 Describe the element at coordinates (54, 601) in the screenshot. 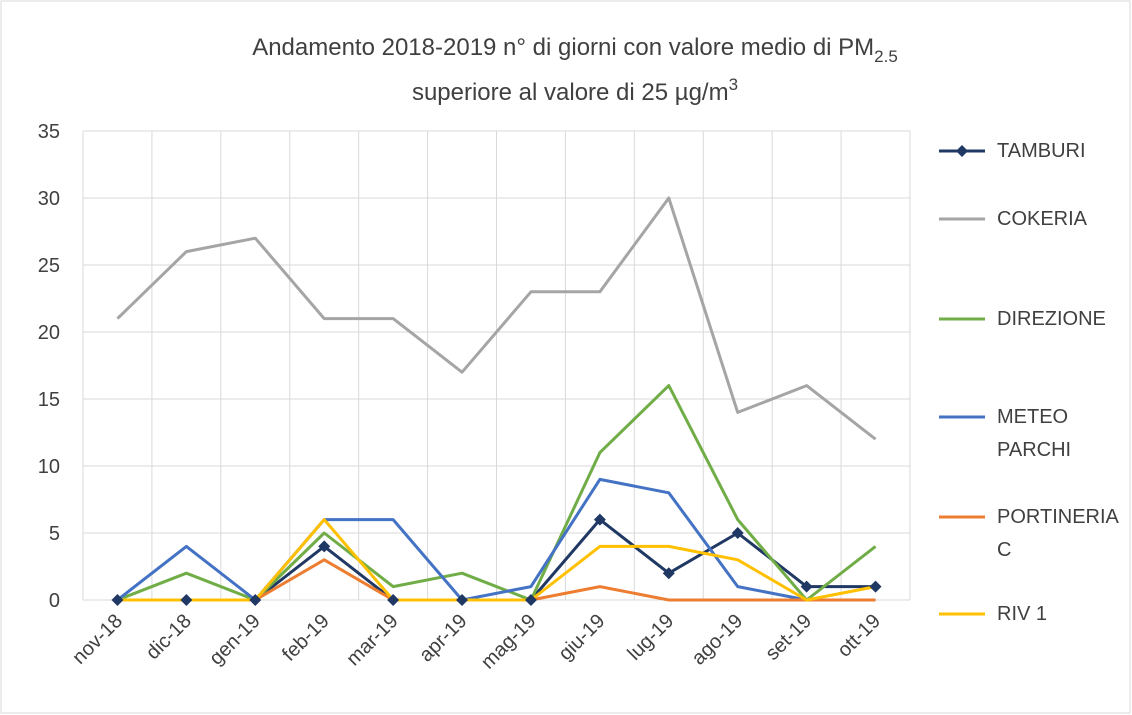

I see `y-tick-label: 0` at that location.